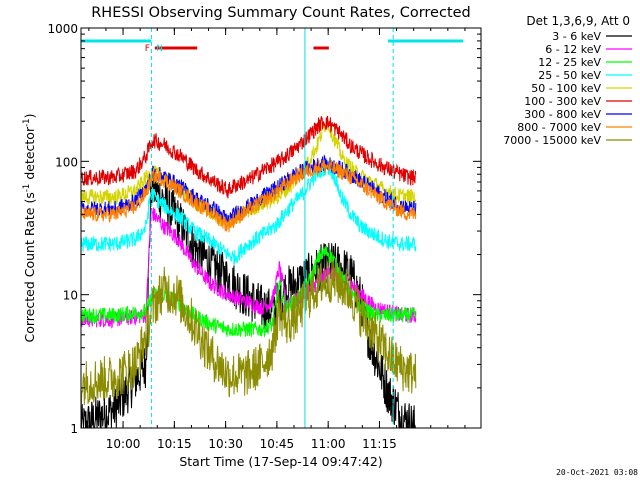 This screenshot has height=480, width=640. I want to click on series-line-100-300-kev, so click(249, 157).